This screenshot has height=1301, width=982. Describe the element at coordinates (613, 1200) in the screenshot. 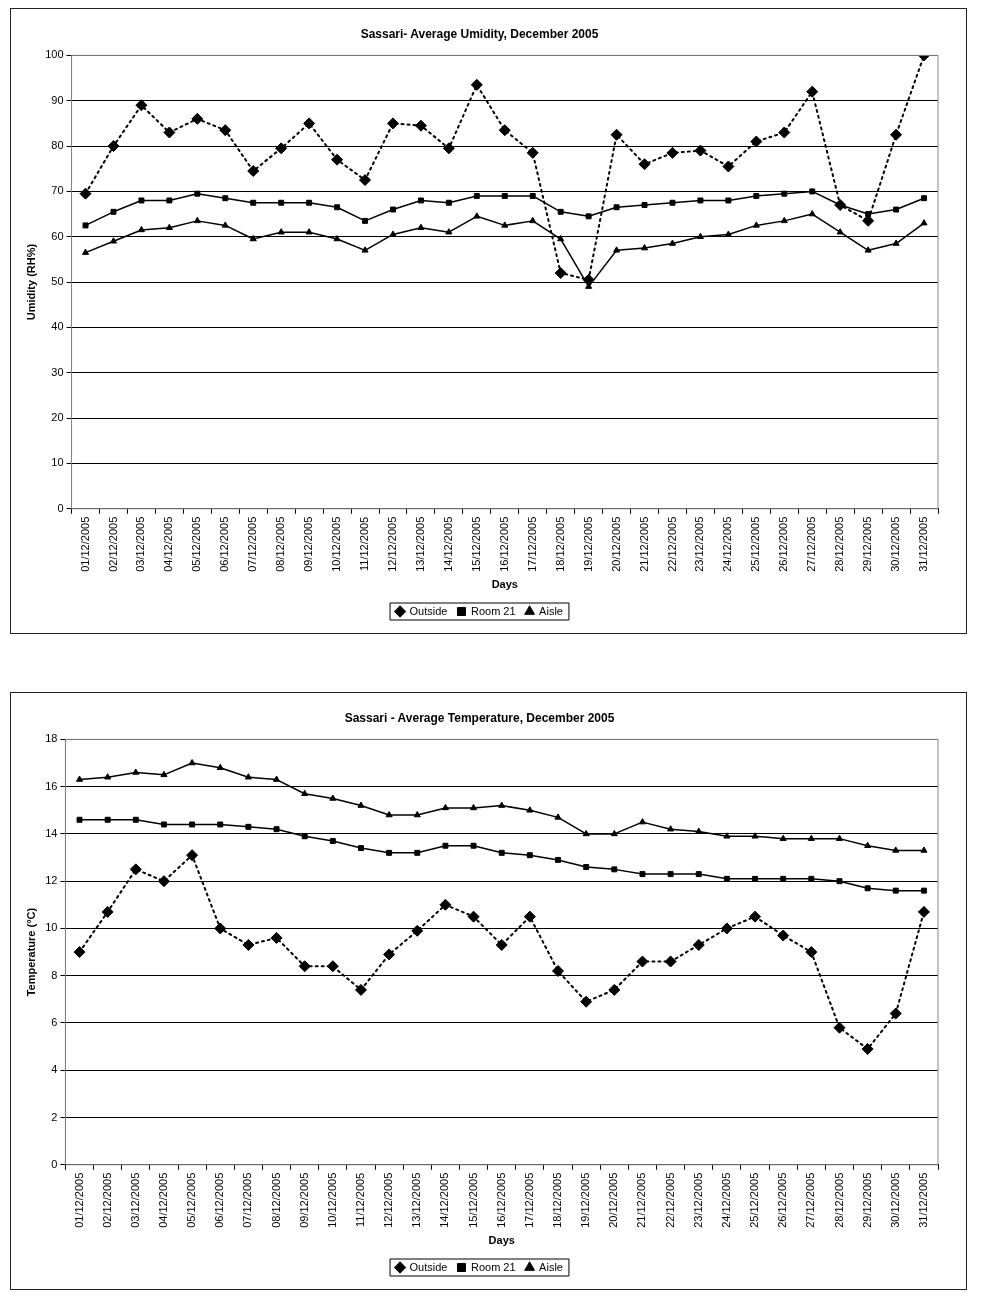

I see `x-tick-label: 20/12/2005` at that location.